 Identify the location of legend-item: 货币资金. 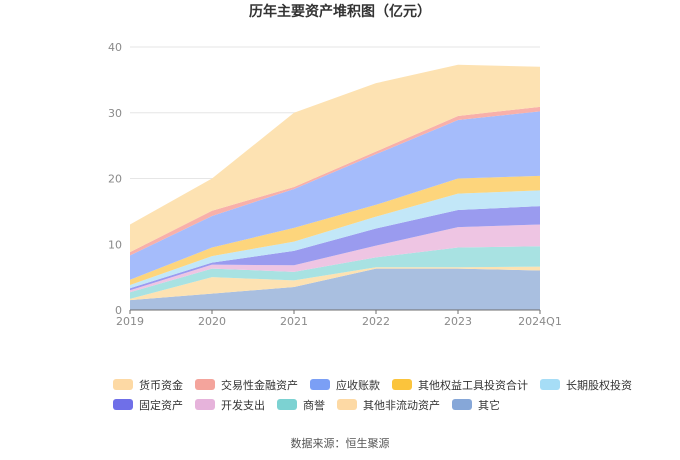
(148, 385).